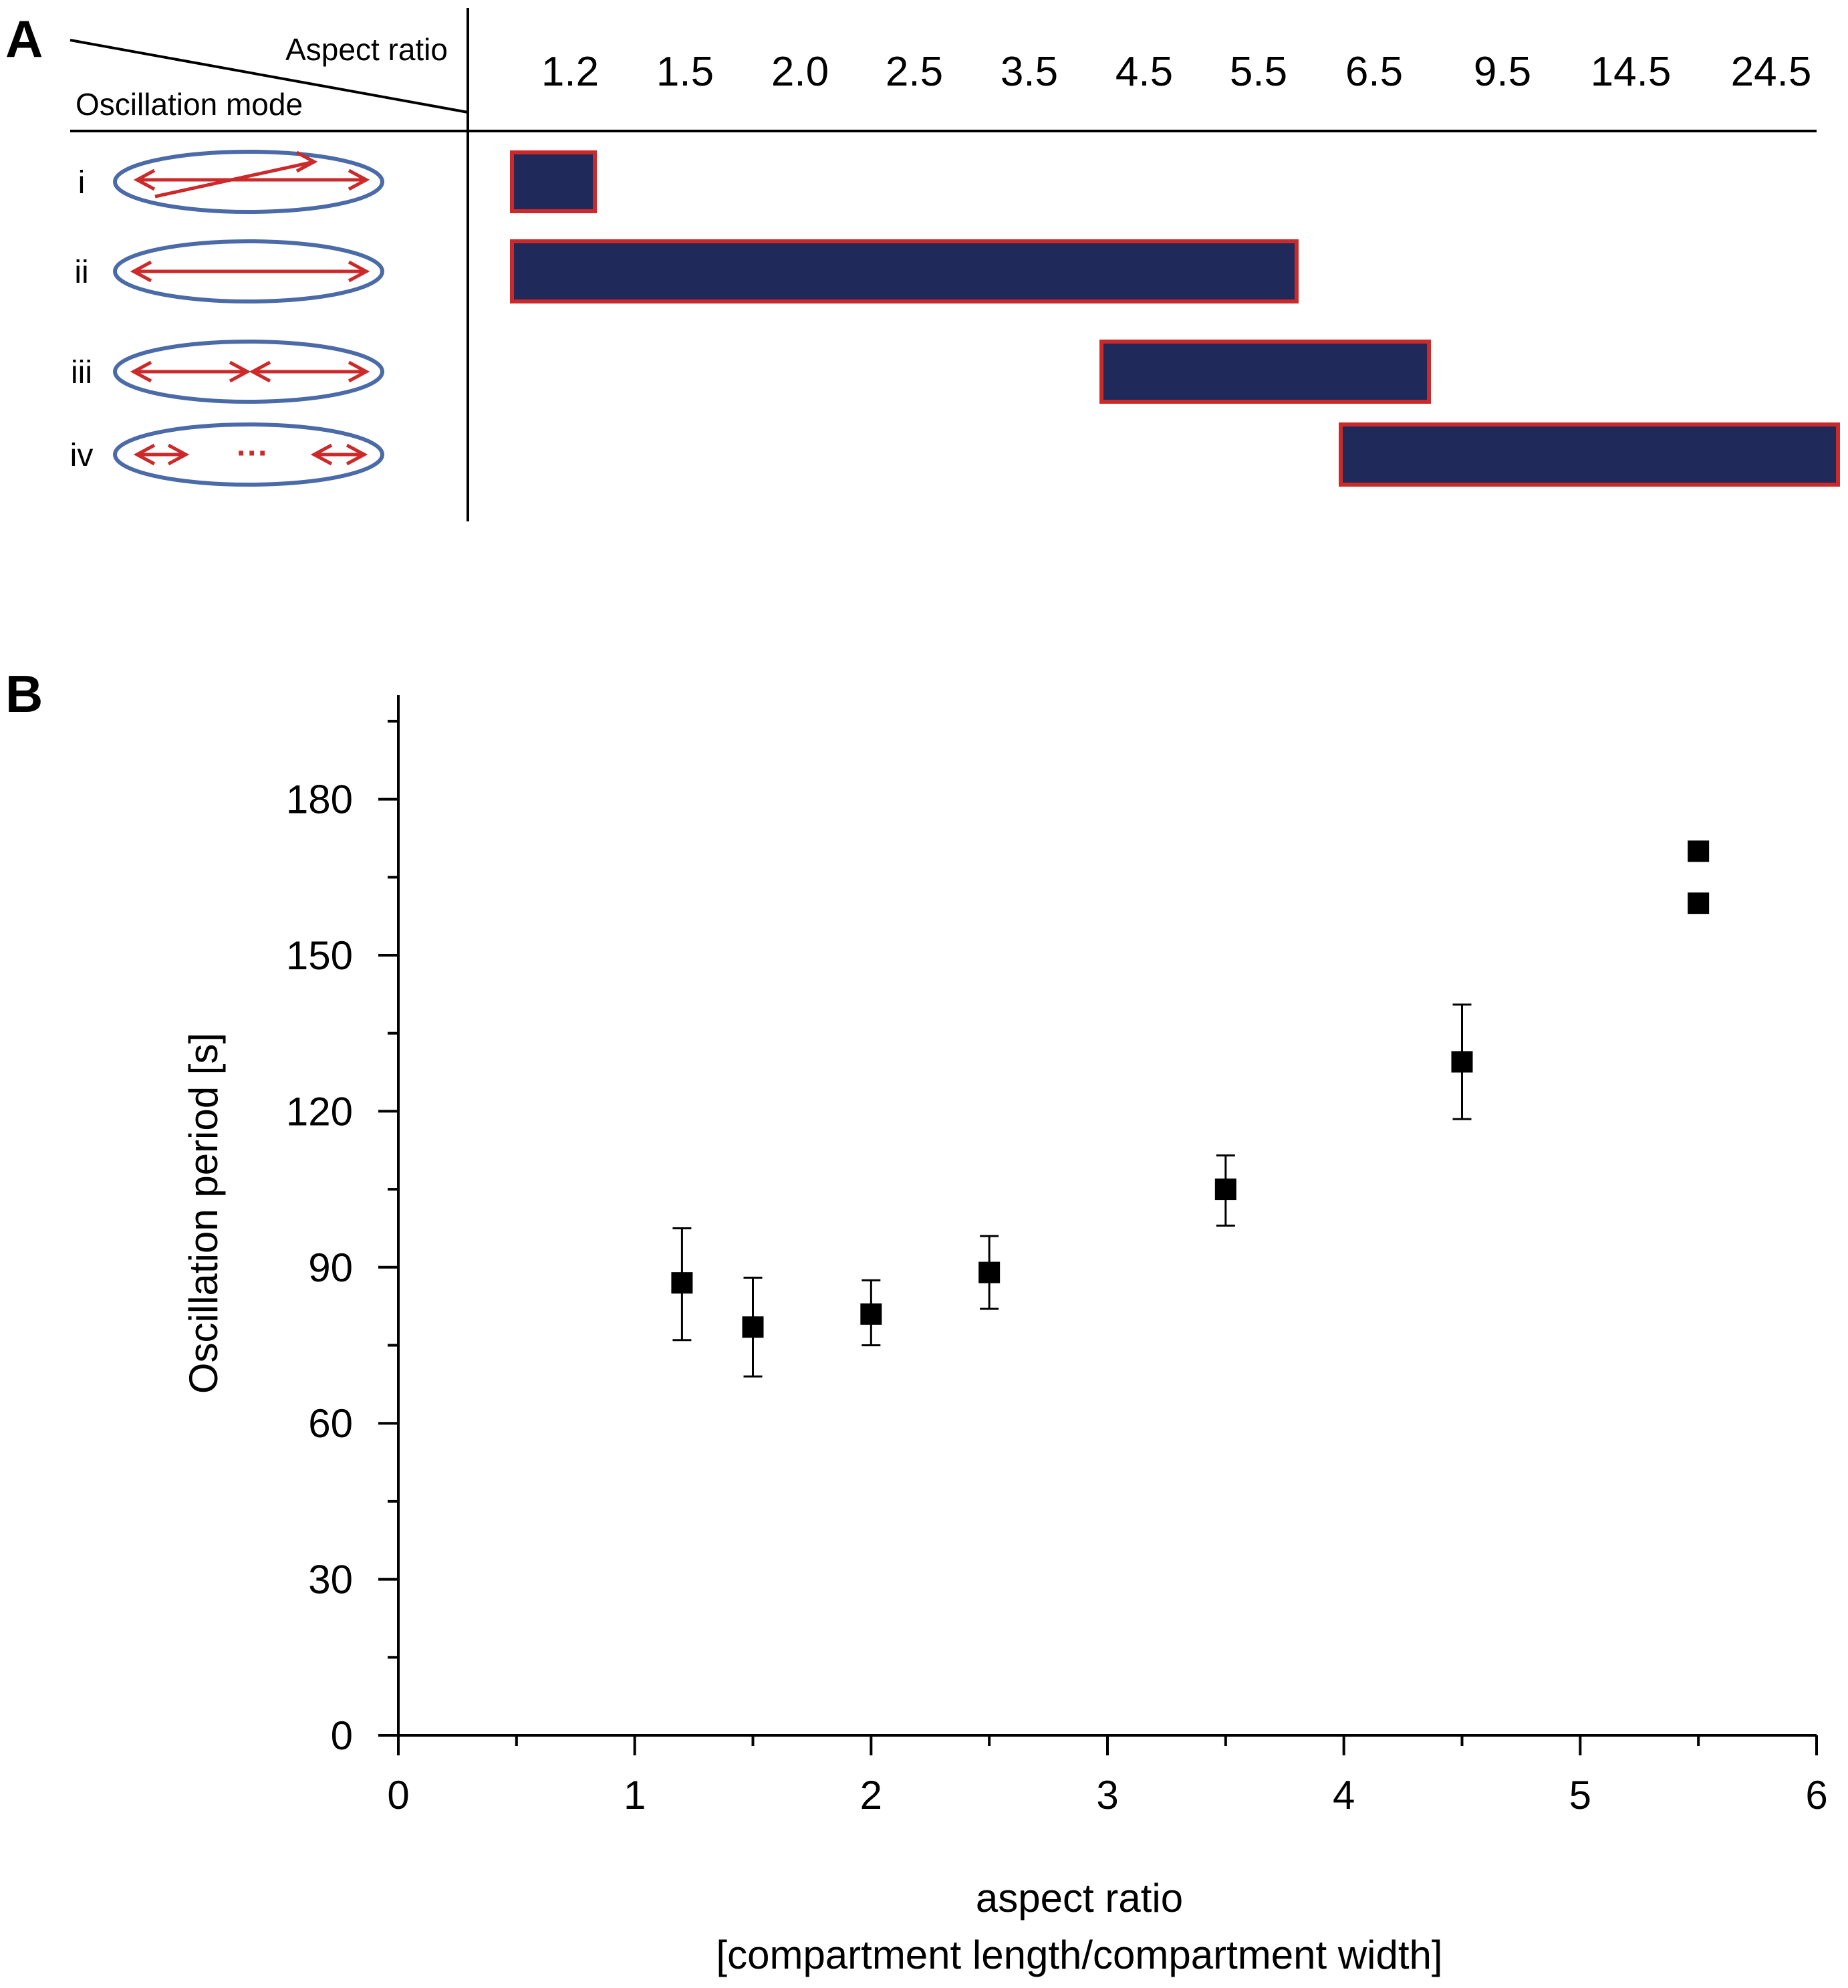 The height and width of the screenshot is (1988, 1848). What do you see at coordinates (751, 372) in the screenshot?
I see `mode-row-3: iii` at bounding box center [751, 372].